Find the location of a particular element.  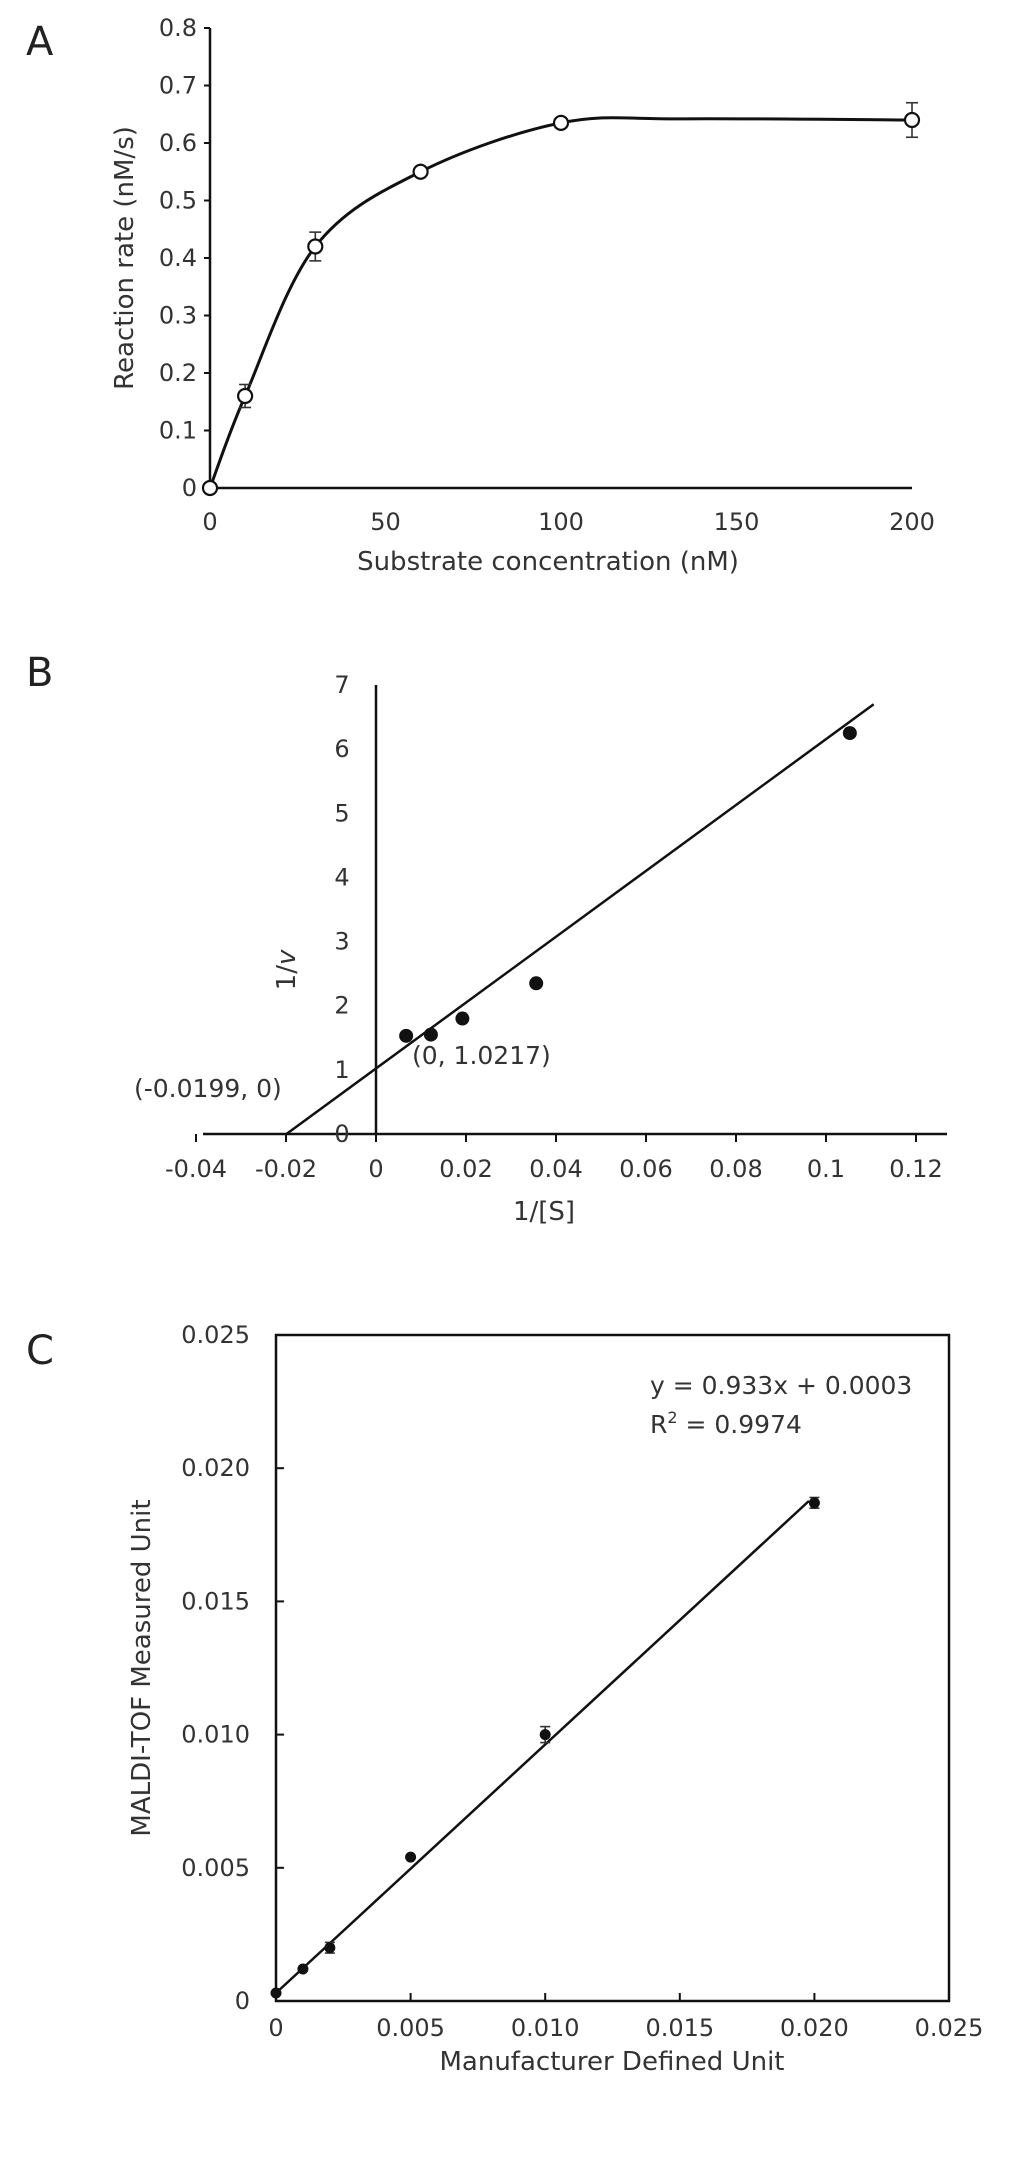

chart-c-equation: y = 0.933x + 0.0003 is located at coordinates (781, 1385).